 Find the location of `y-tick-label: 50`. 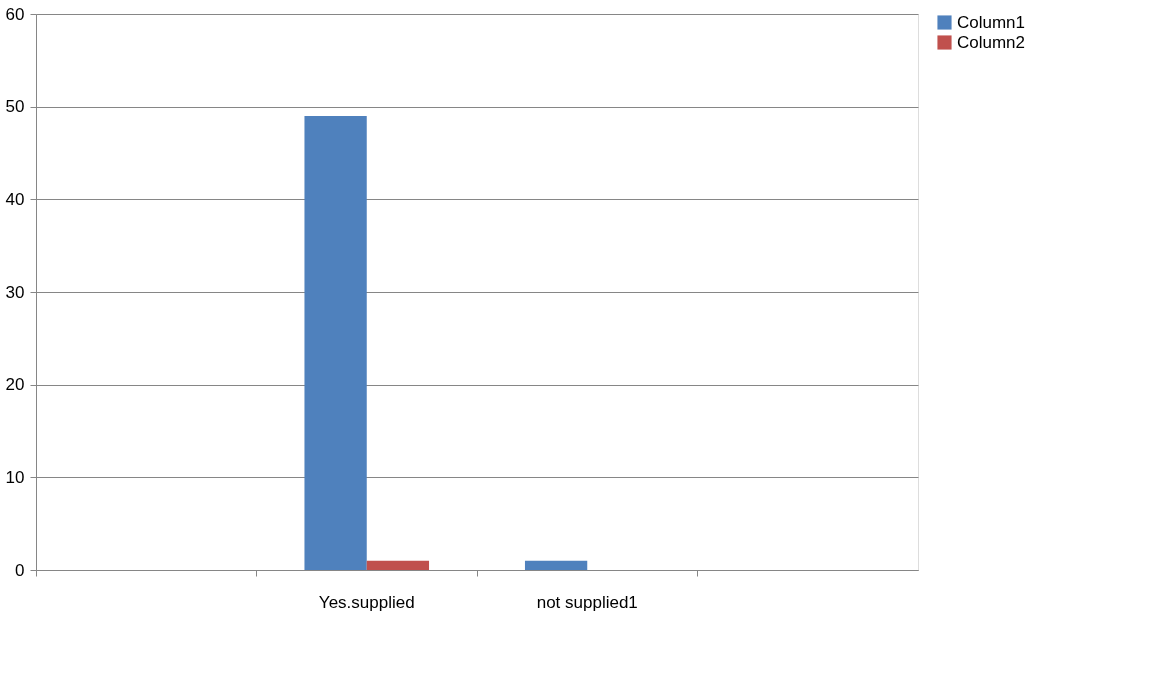

y-tick-label: 50 is located at coordinates (15, 107).